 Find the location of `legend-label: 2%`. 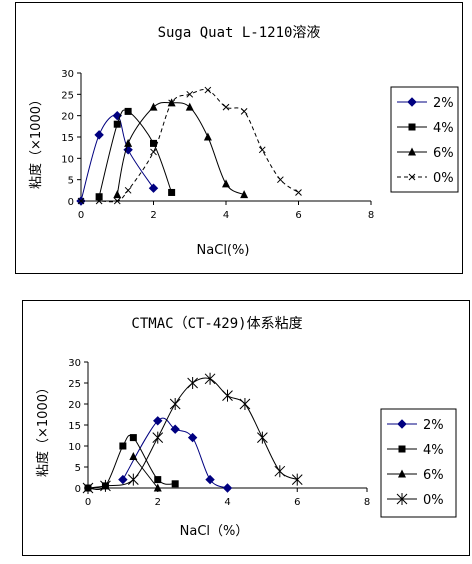

legend-label: 2% is located at coordinates (443, 103).